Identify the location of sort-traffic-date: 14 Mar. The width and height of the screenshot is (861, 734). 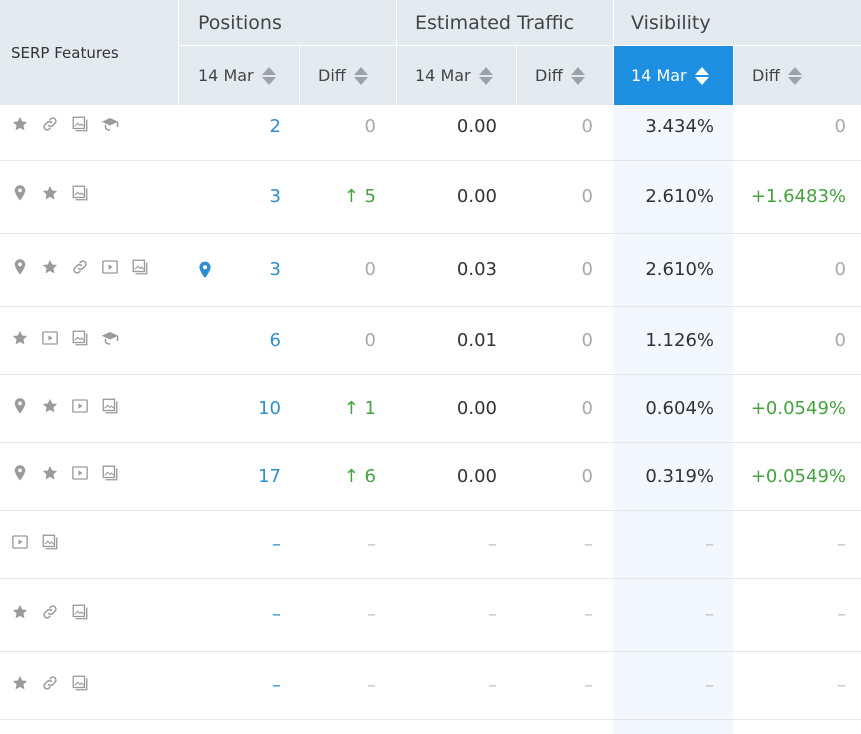
(456, 75).